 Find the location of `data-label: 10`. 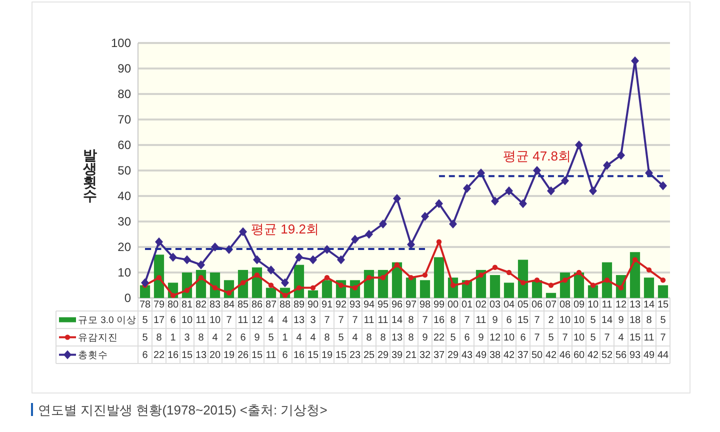

data-label: 10 is located at coordinates (579, 338).